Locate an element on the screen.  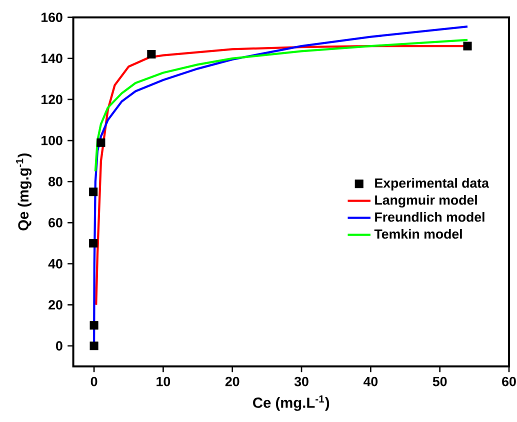
x-tick-label: 30 is located at coordinates (301, 381).